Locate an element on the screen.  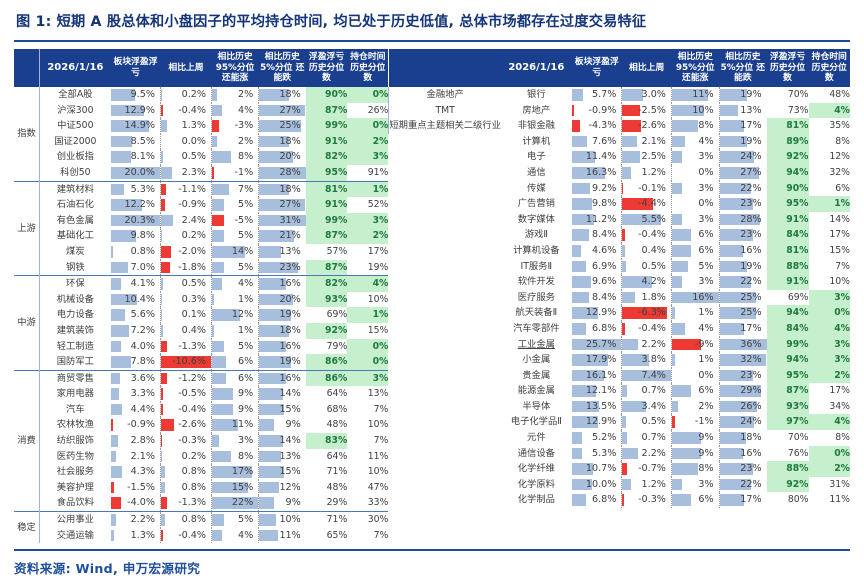
cell-downside-to-5: 18% is located at coordinates (282, 189).